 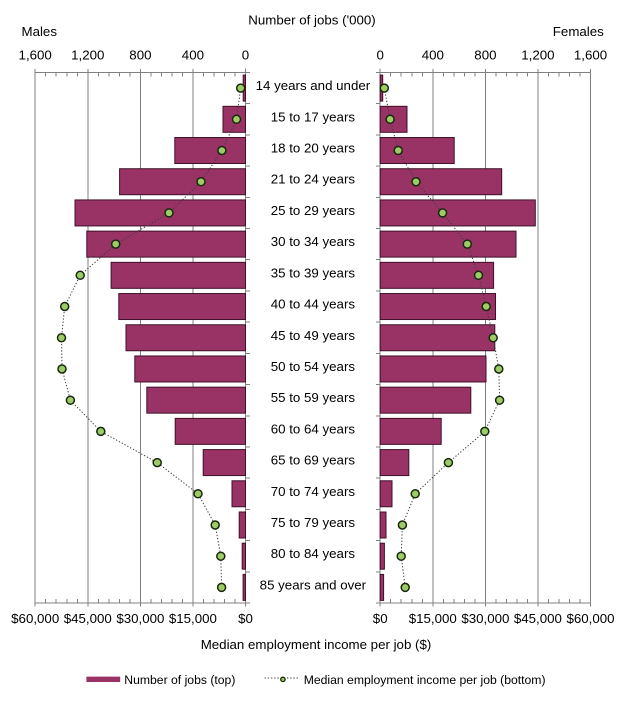 What do you see at coordinates (313, 428) in the screenshot?
I see `svg-text: 60 to 64 years` at bounding box center [313, 428].